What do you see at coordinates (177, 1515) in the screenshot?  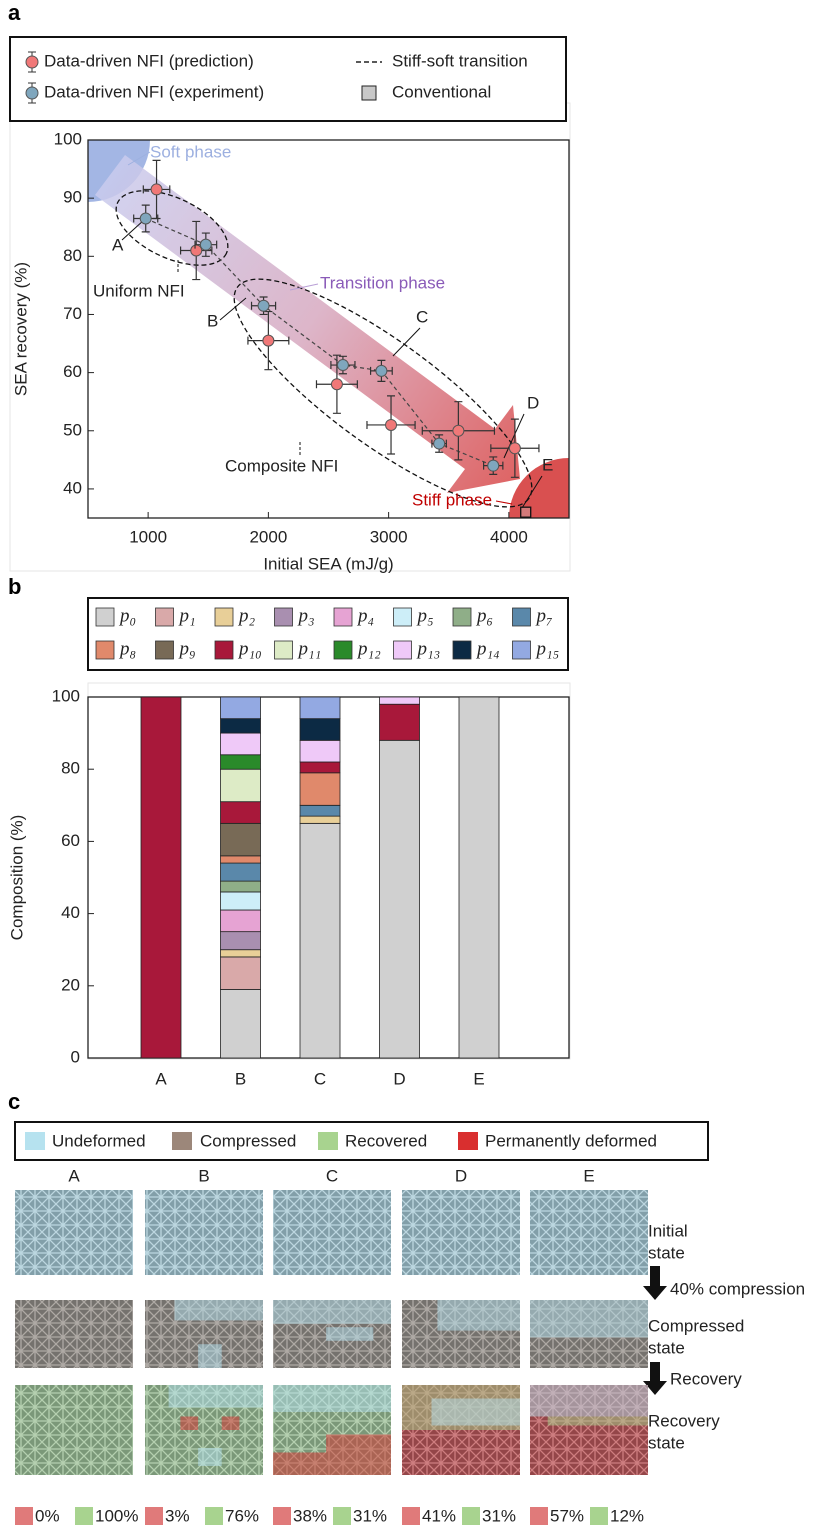 I see `stat-label: 3%` at bounding box center [177, 1515].